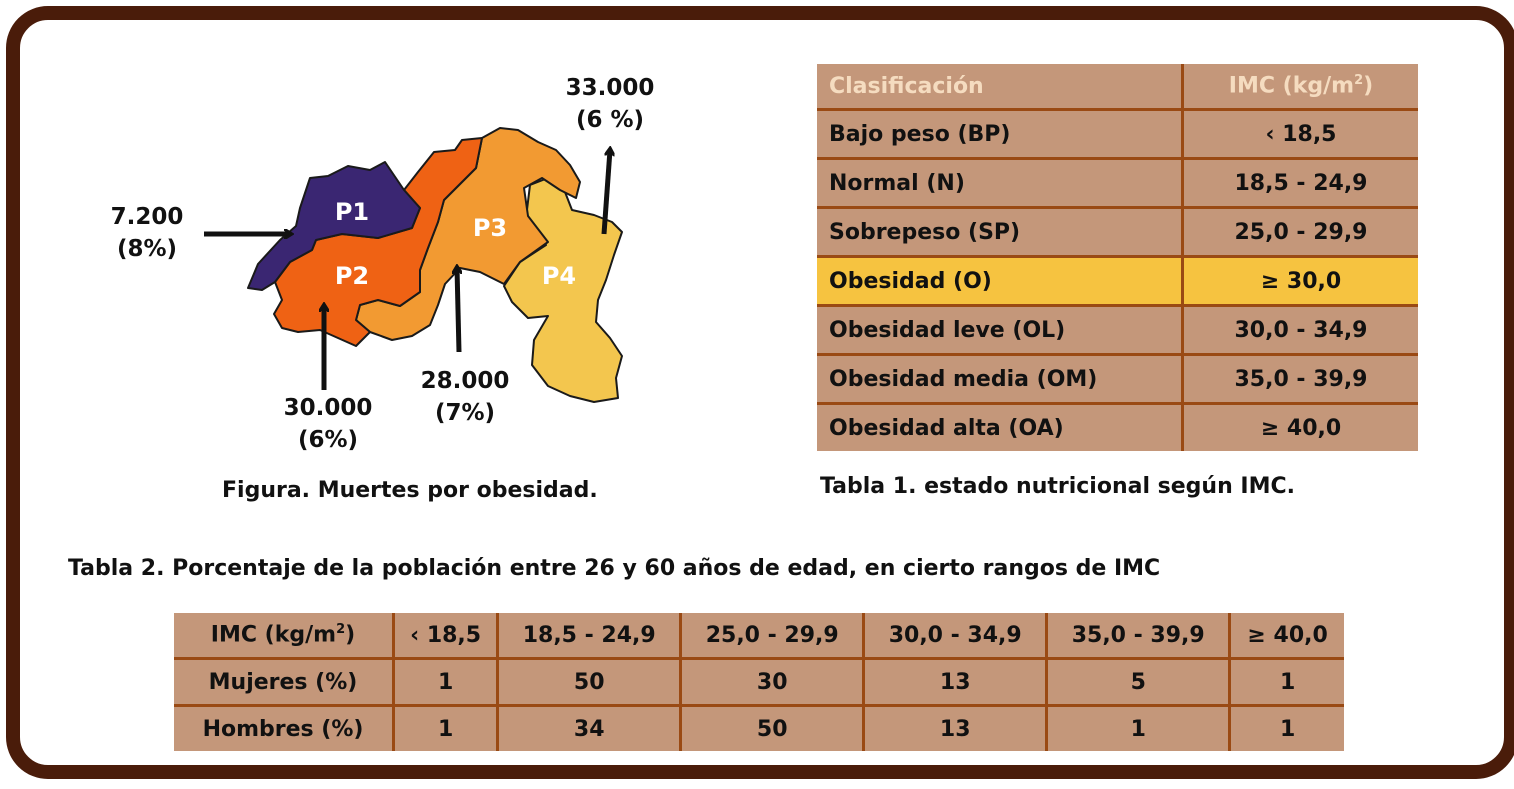 This screenshot has height=789, width=1514. I want to click on table1-header-imc: IMC (kg/m2), so click(1299, 87).